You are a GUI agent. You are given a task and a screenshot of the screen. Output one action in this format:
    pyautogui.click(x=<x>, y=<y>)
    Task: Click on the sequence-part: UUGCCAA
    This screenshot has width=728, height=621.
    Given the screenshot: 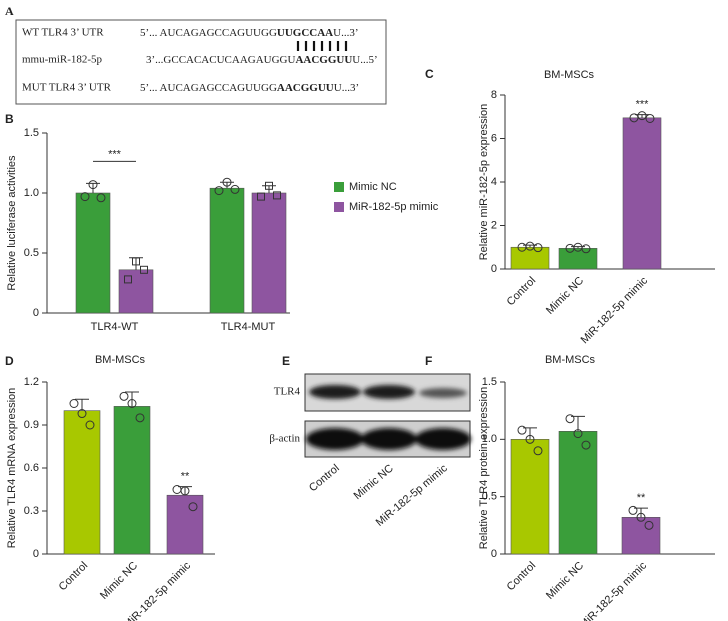 What is the action you would take?
    pyautogui.click(x=305, y=33)
    